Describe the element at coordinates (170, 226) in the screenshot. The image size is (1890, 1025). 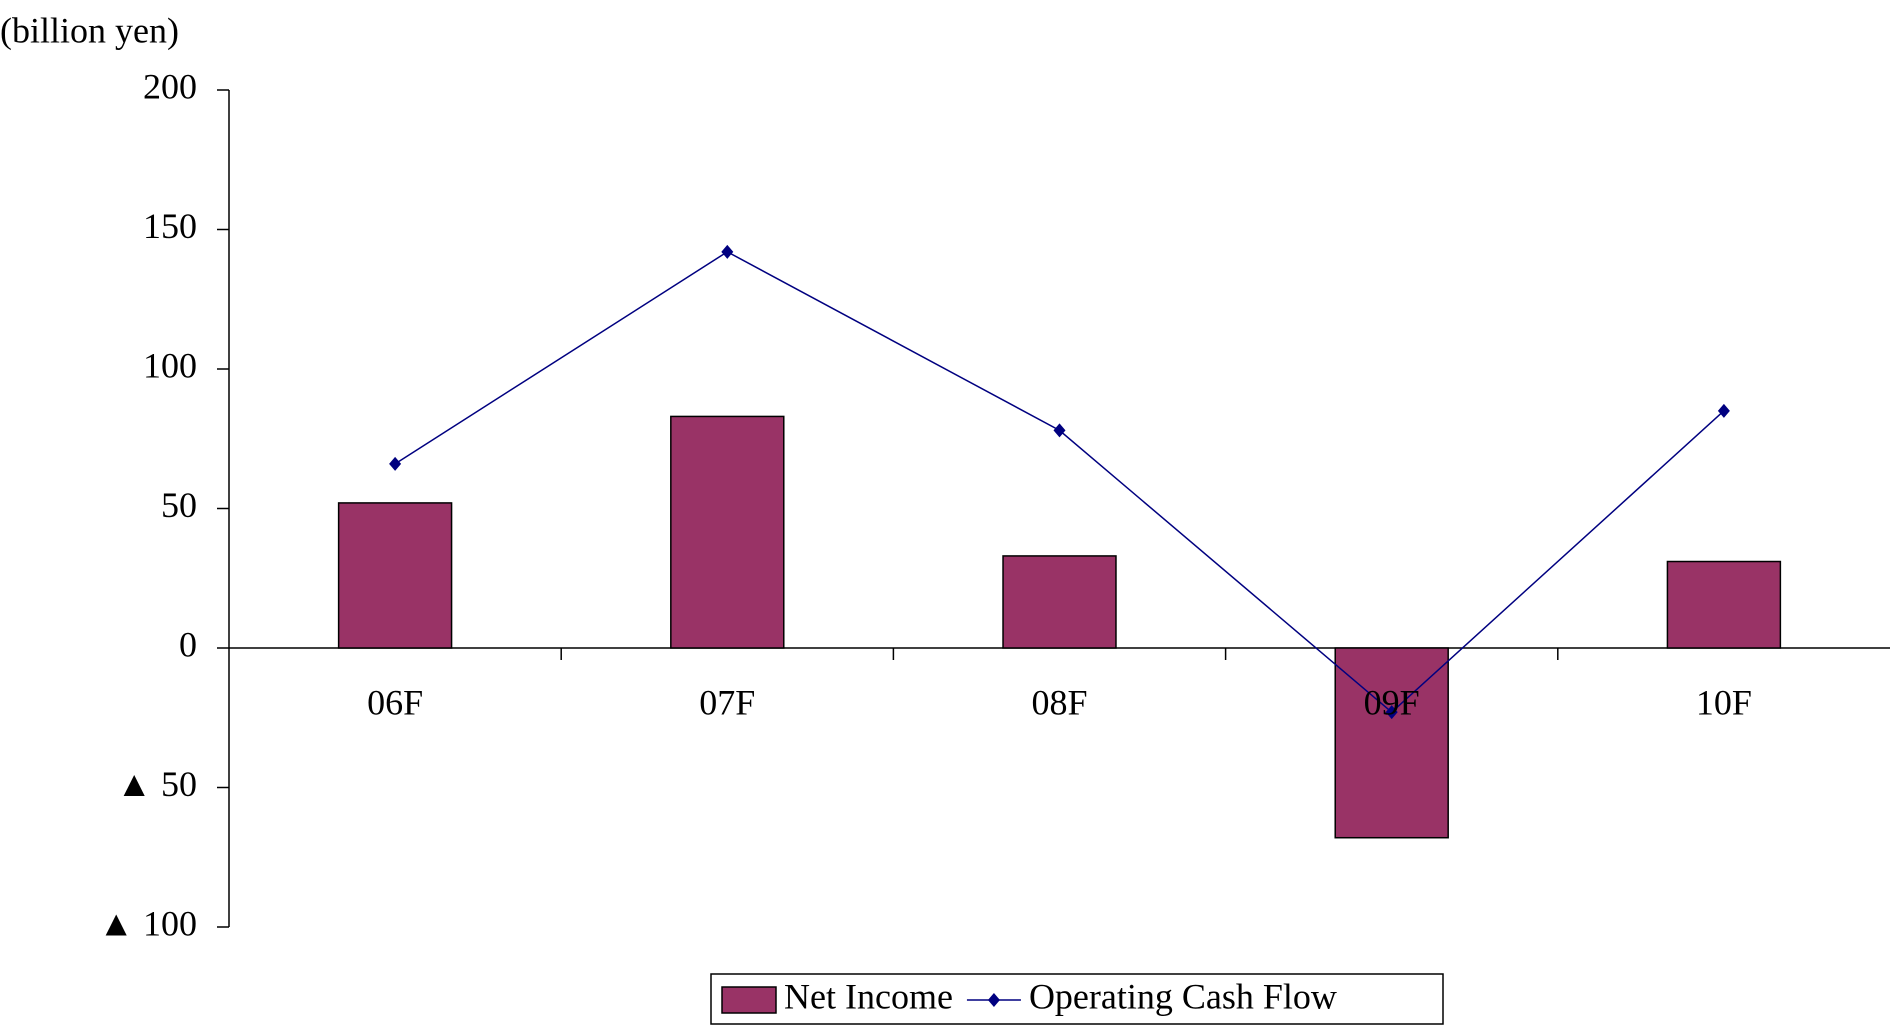
I see `y-tick-label: 150` at that location.